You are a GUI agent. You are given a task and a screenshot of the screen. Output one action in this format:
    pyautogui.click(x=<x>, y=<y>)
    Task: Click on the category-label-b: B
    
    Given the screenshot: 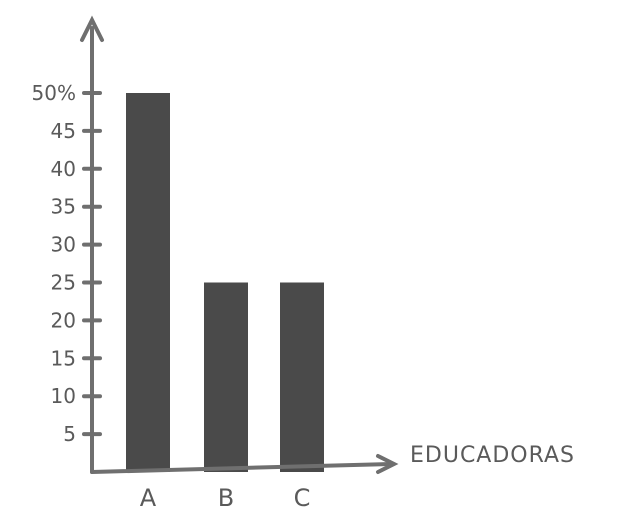 What is the action you would take?
    pyautogui.click(x=226, y=498)
    